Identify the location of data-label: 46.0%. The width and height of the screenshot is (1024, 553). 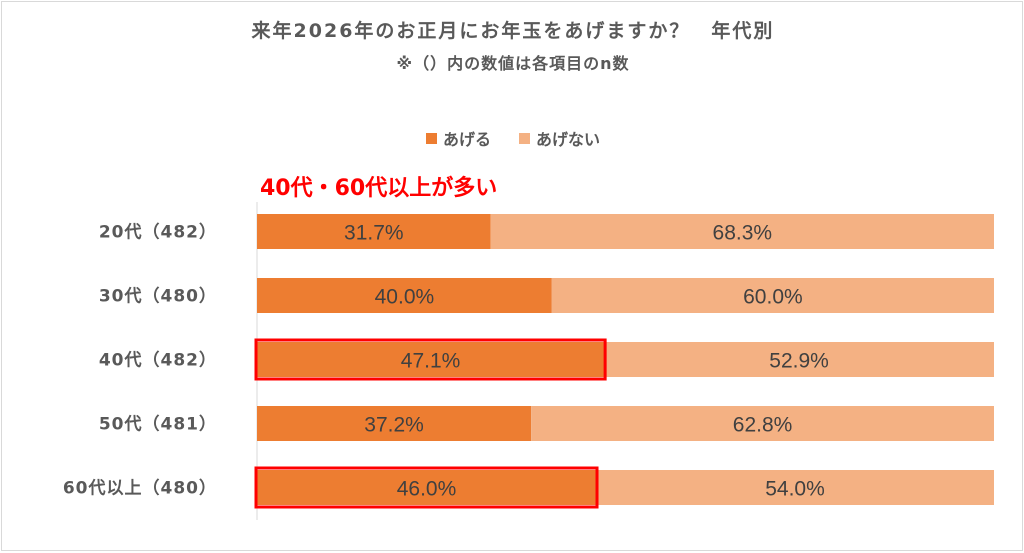
(427, 489).